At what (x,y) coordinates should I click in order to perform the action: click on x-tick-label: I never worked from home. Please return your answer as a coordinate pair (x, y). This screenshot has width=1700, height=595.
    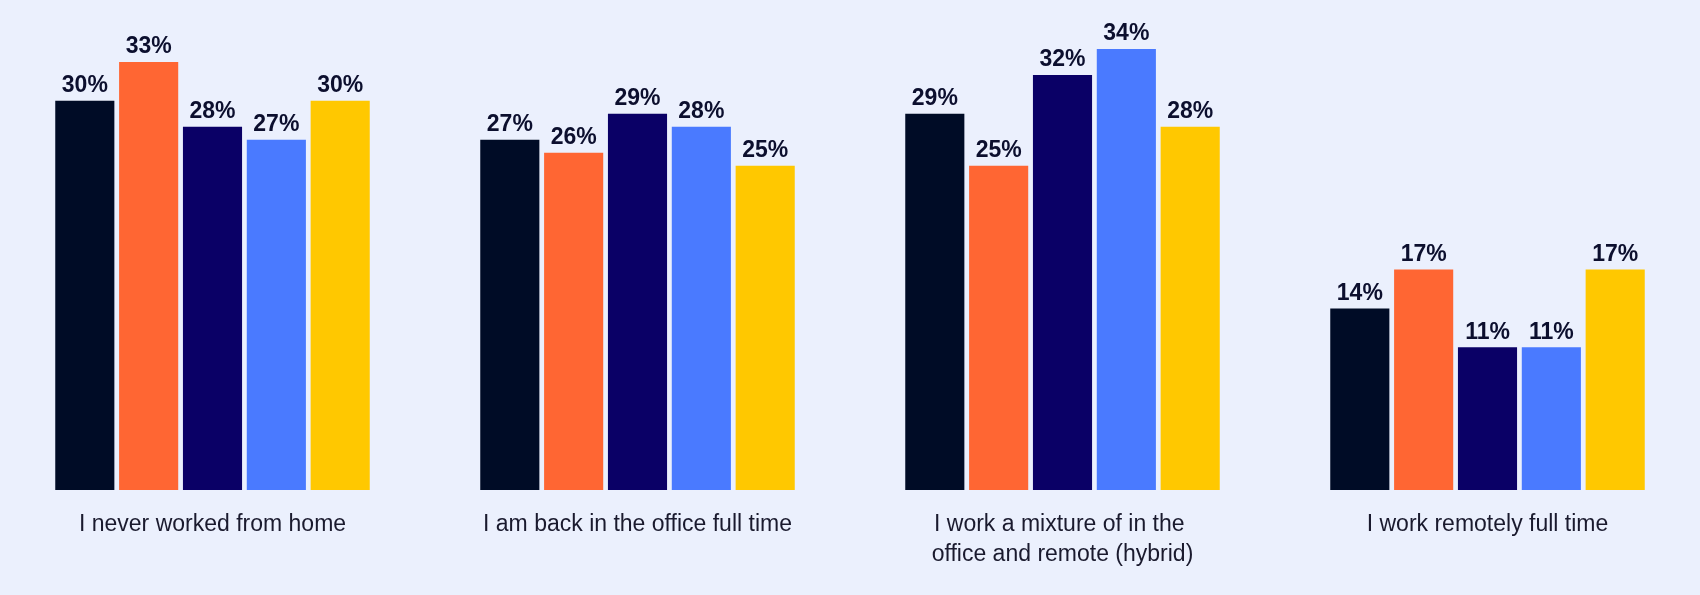
    Looking at the image, I should click on (212, 523).